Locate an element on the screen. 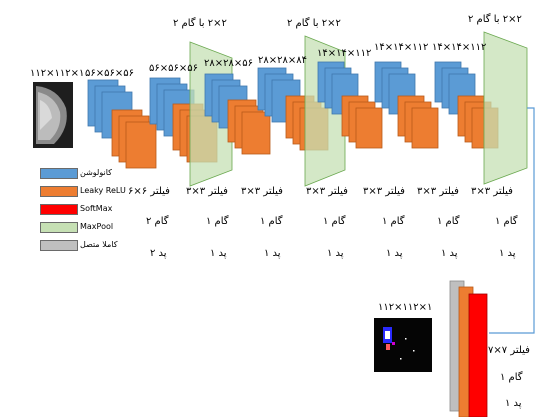 Image resolution: width=538 pixels, height=417 pixels. connector-line is located at coordinates (512, 220).